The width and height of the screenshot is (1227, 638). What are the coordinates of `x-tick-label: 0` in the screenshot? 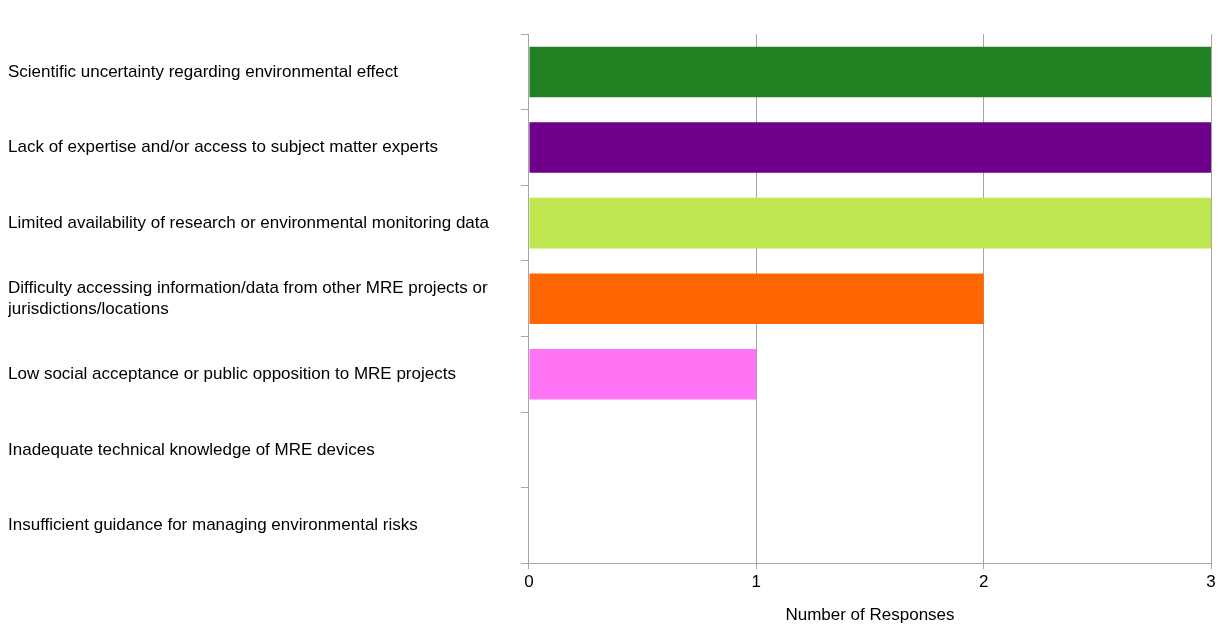 It's located at (529, 582).